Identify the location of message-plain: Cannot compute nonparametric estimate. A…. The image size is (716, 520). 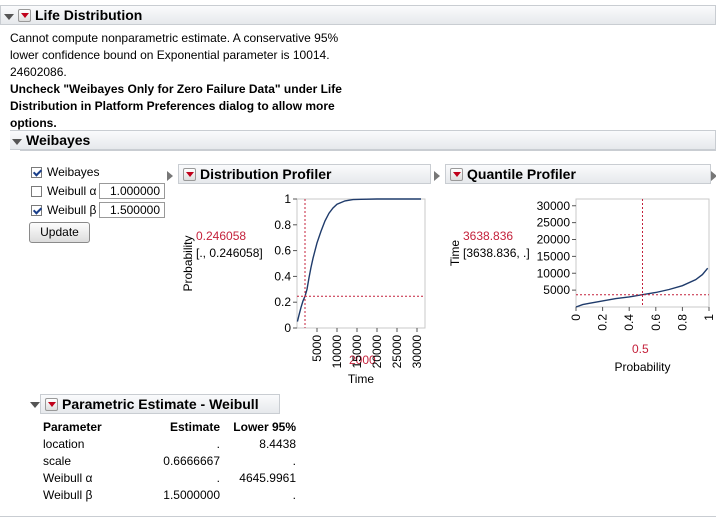
(174, 55).